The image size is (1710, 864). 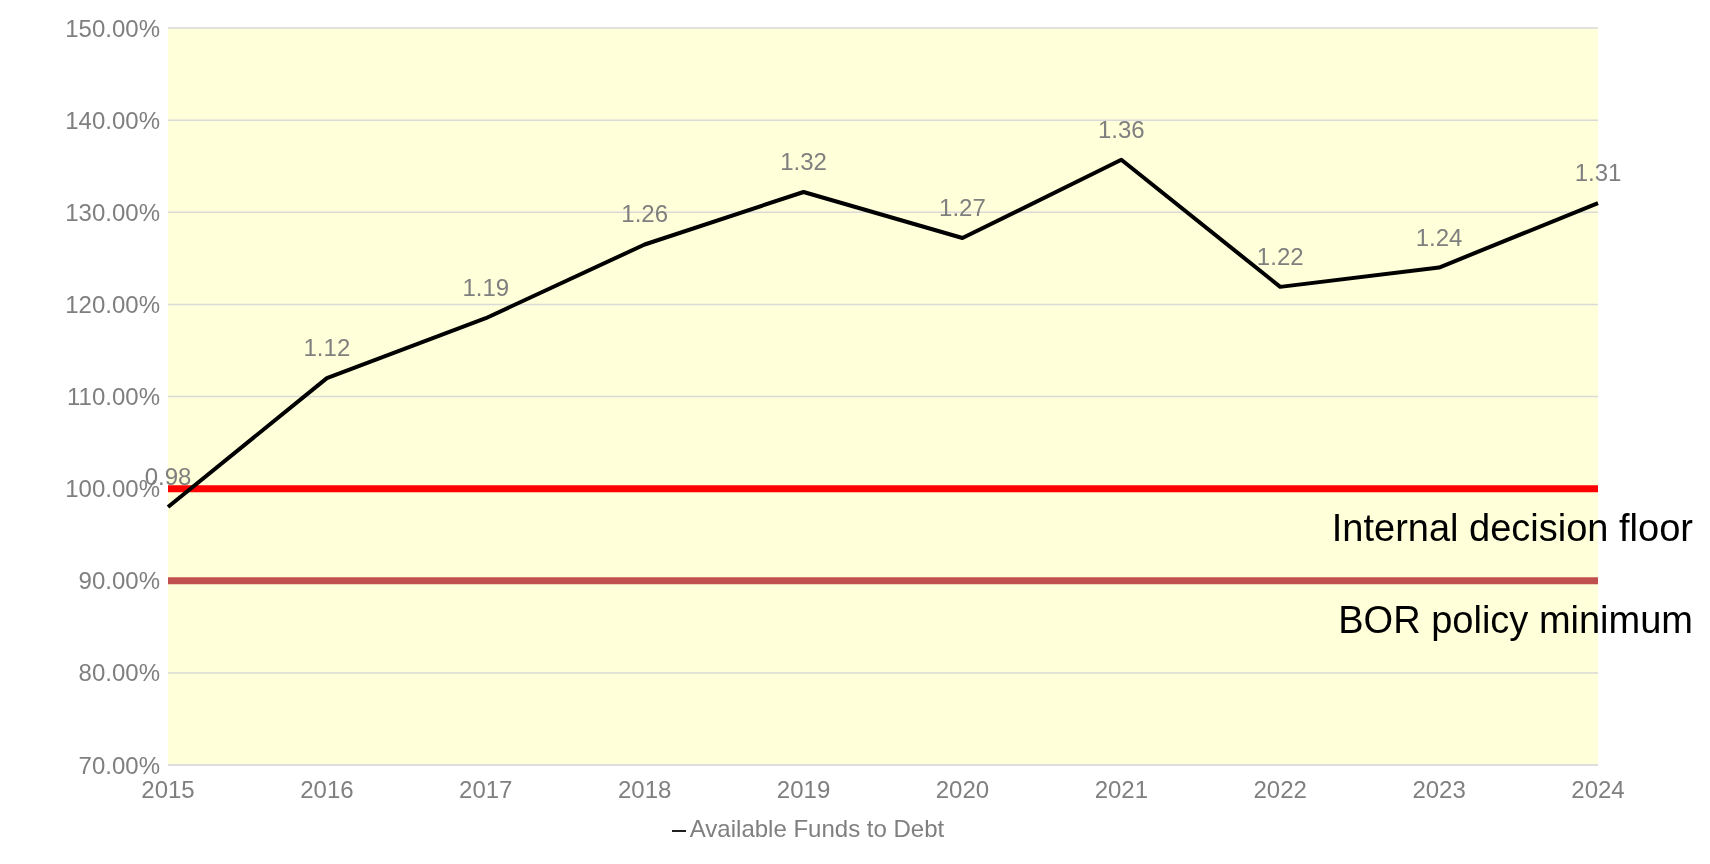 I want to click on y-tick-label: 120.00%, so click(x=112, y=304).